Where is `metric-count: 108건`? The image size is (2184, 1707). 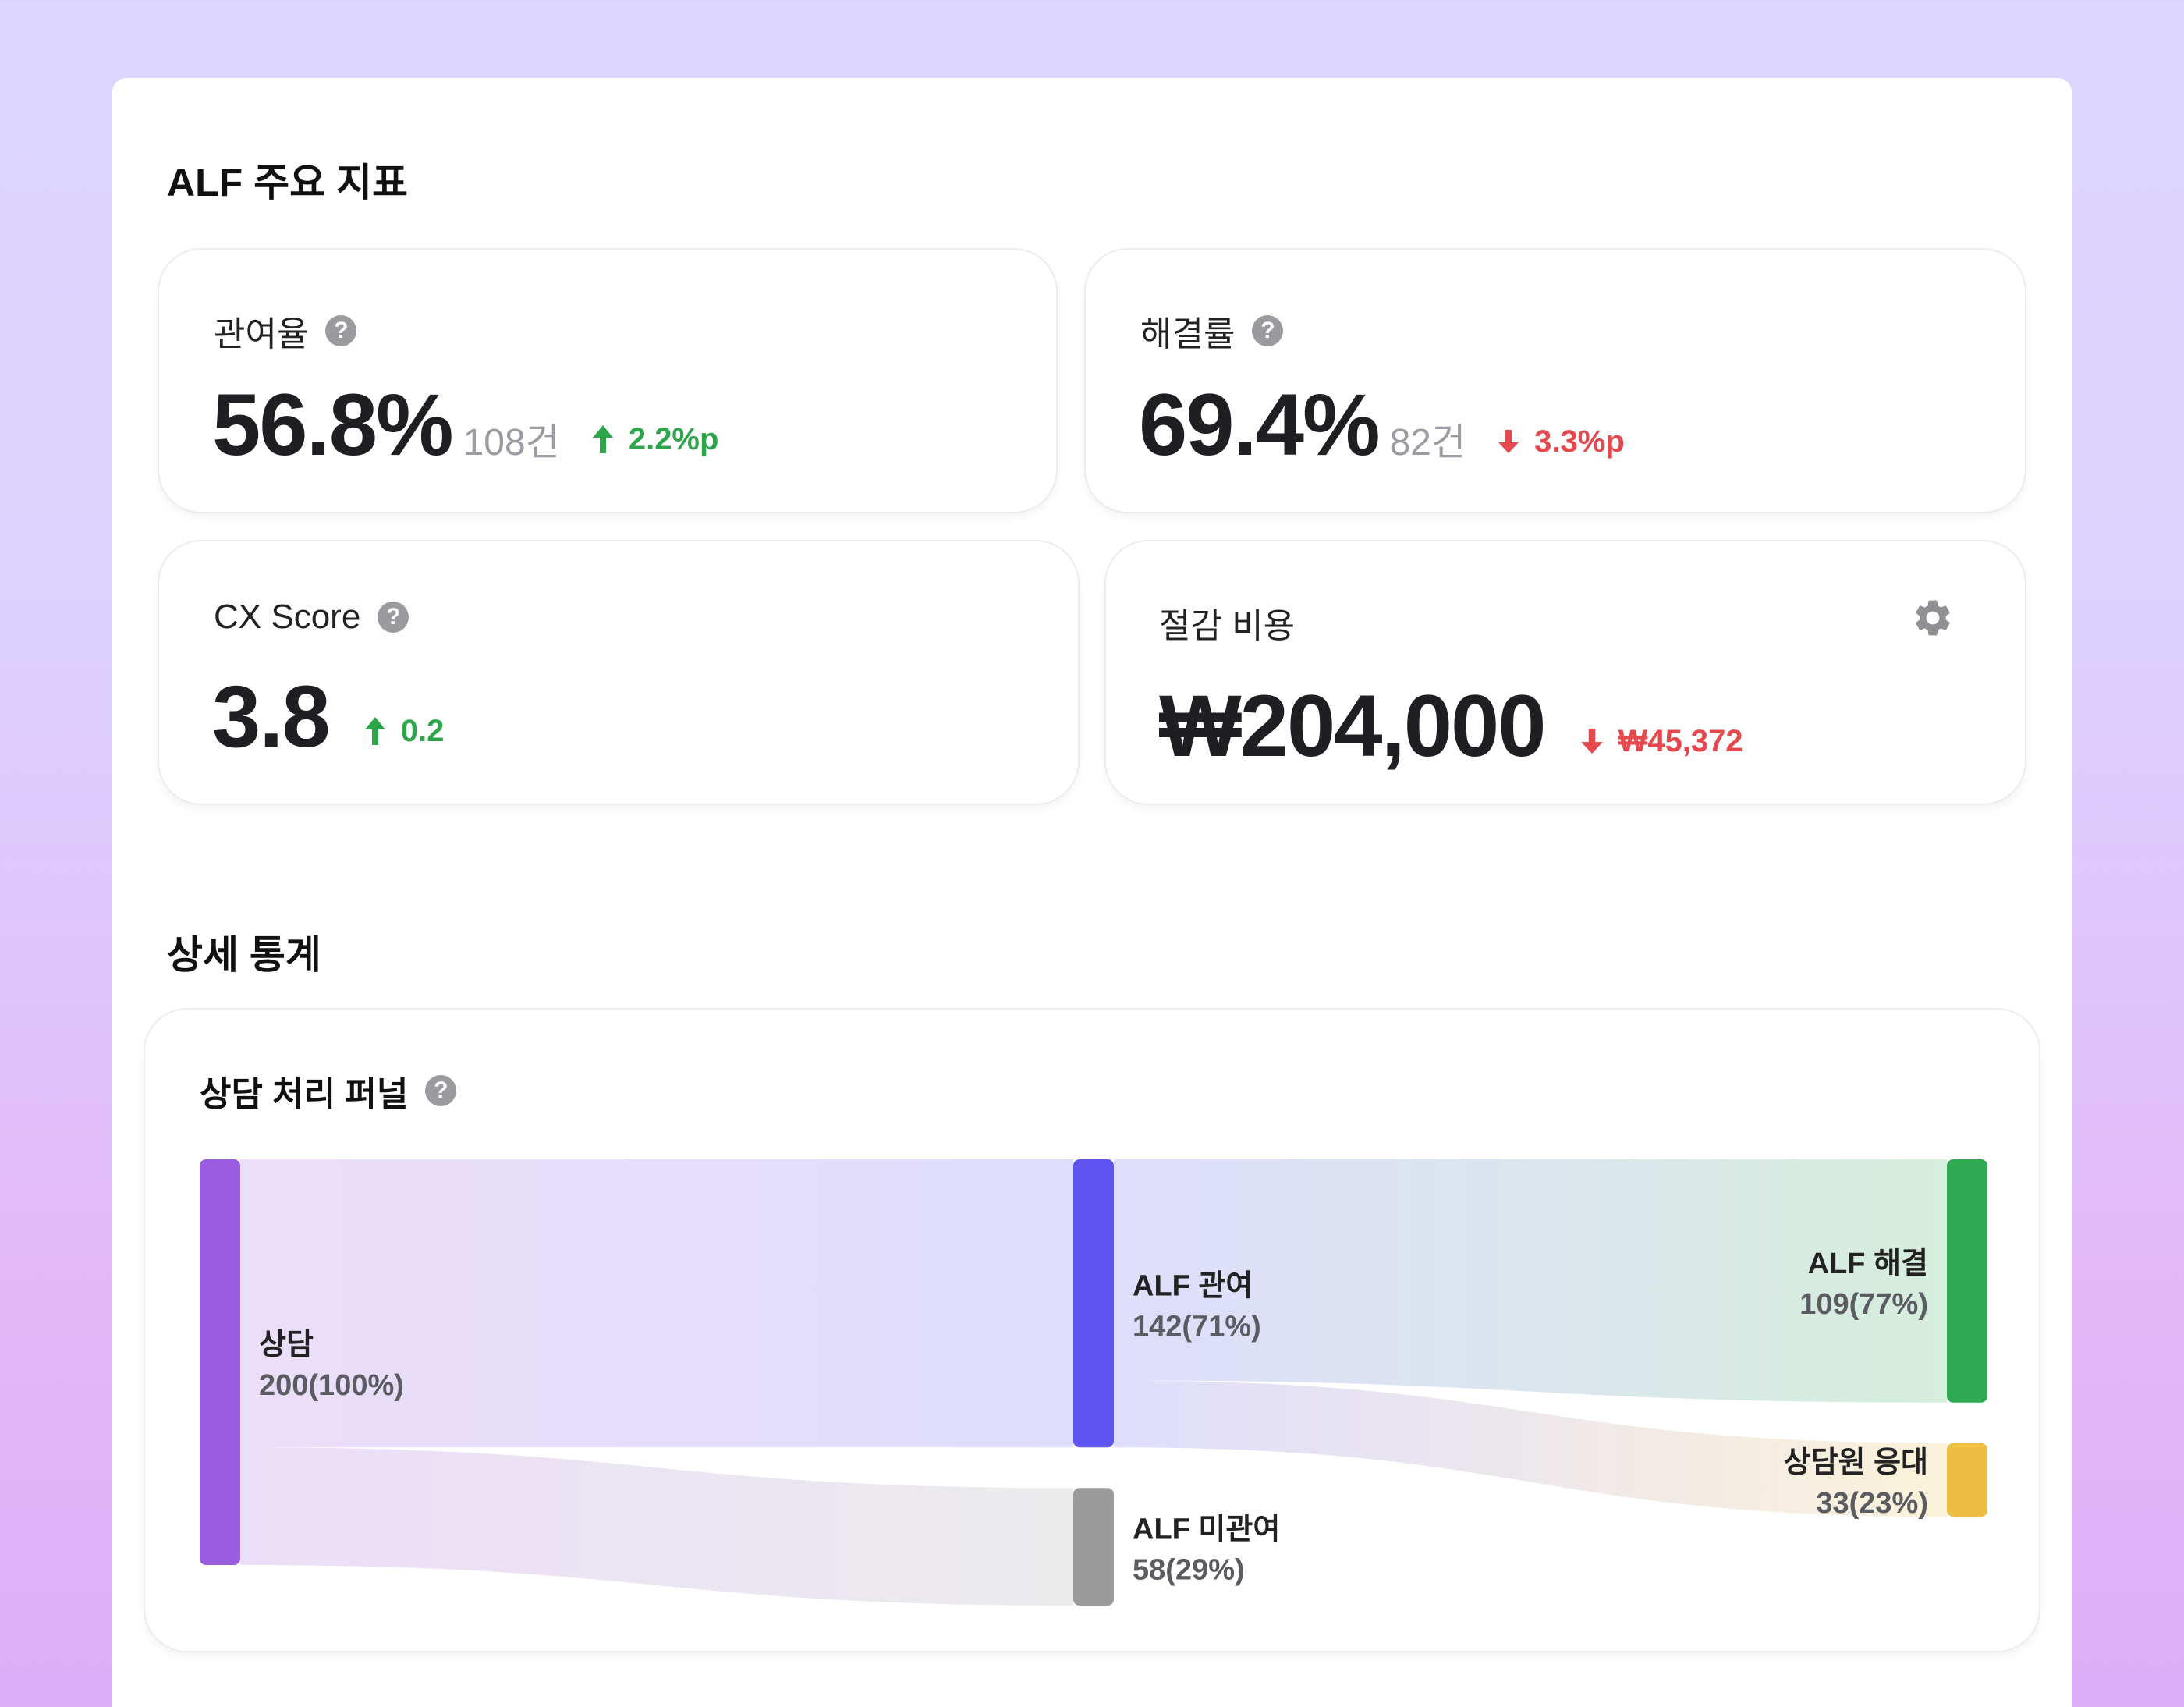 metric-count: 108건 is located at coordinates (512, 442).